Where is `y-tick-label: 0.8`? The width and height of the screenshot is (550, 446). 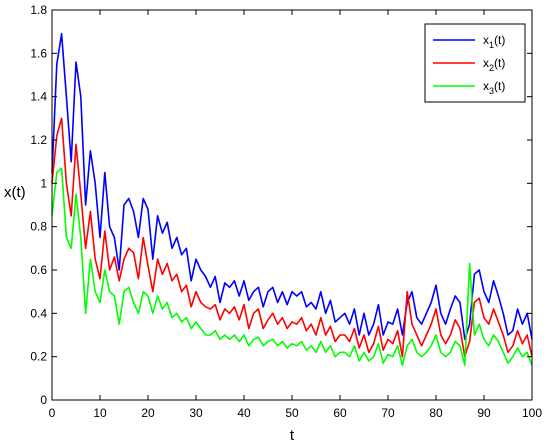
y-tick-label: 0.8 is located at coordinates (38, 227).